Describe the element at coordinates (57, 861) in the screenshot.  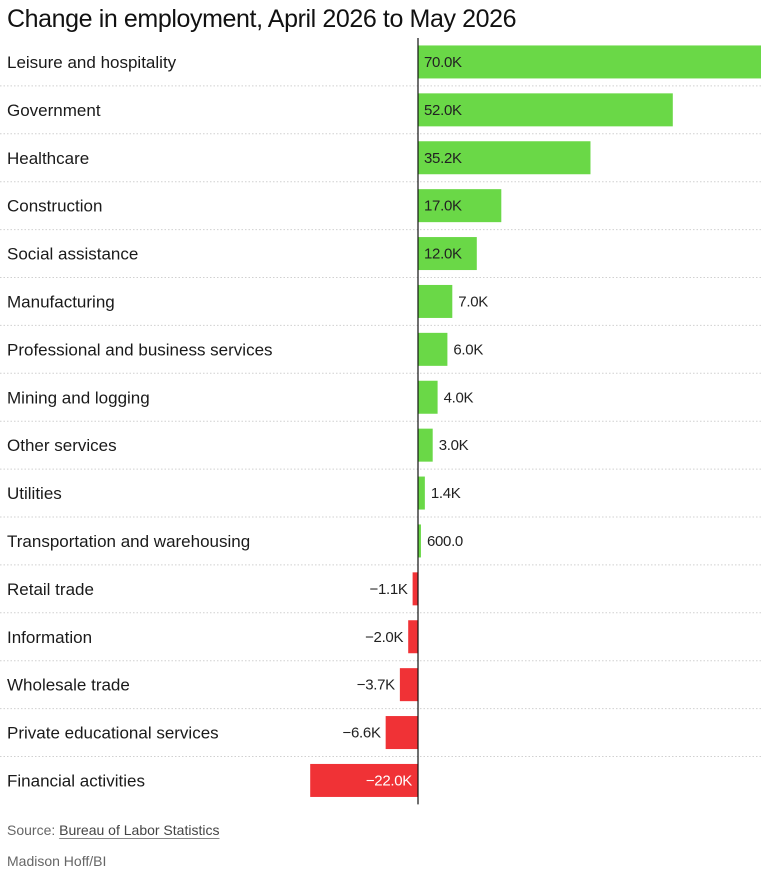
I see `credit-line: Madison Hoff/BI` at that location.